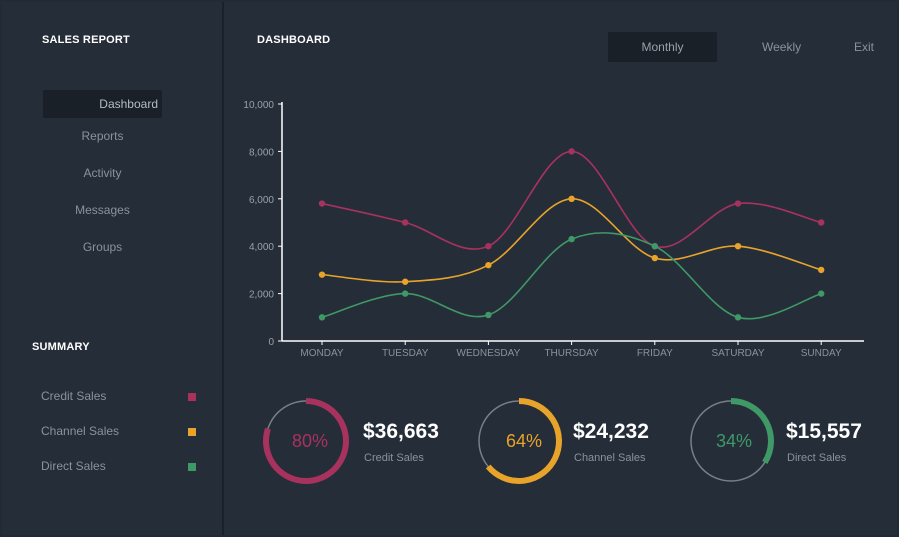 Image resolution: width=899 pixels, height=537 pixels. I want to click on y-tick-label: 0, so click(271, 342).